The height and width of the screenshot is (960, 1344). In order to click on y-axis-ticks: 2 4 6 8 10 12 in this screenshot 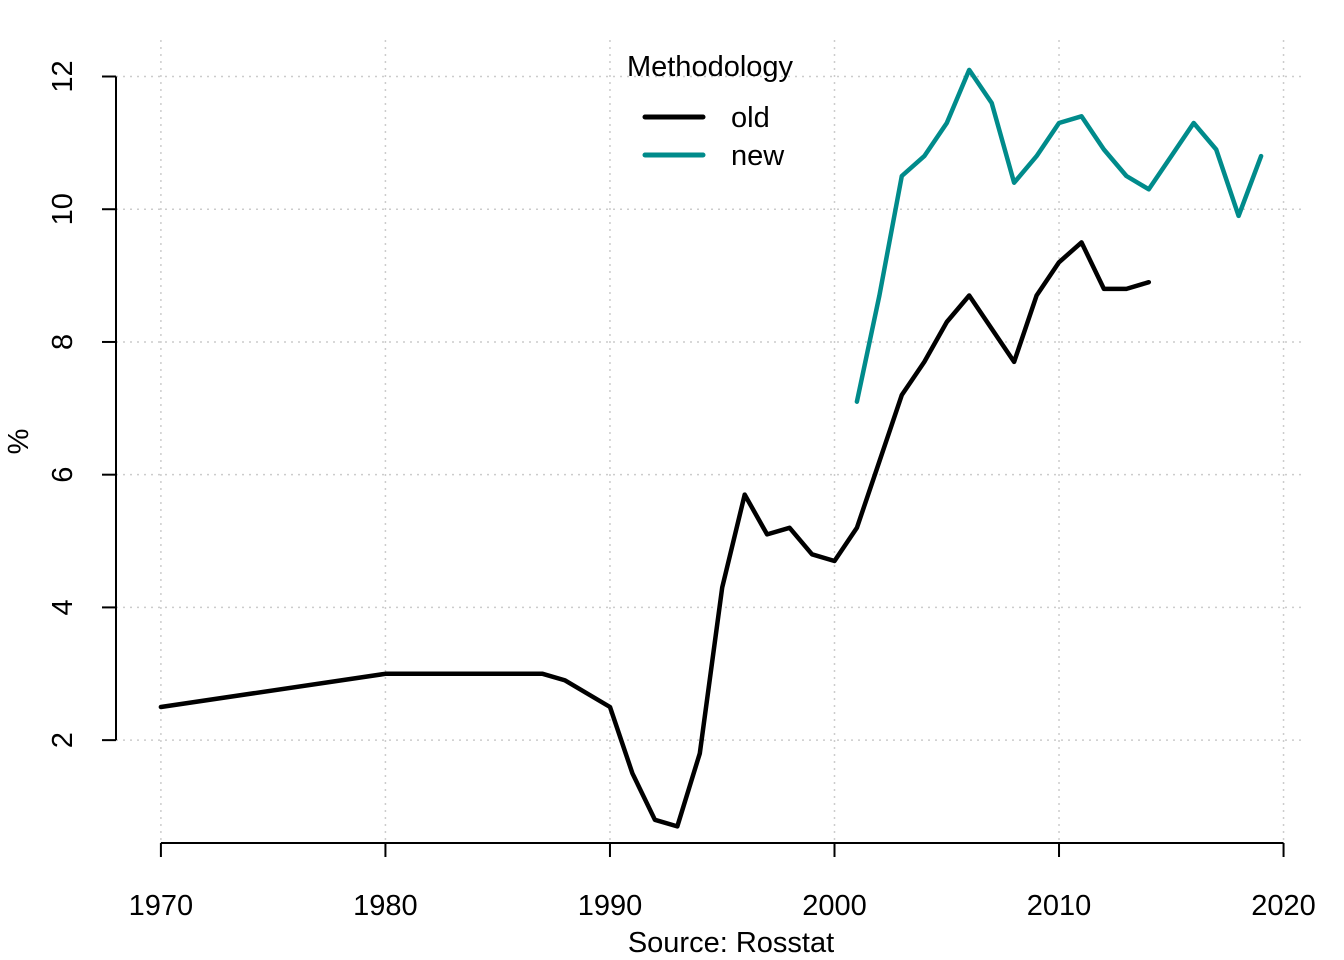, I will do `click(81, 404)`.